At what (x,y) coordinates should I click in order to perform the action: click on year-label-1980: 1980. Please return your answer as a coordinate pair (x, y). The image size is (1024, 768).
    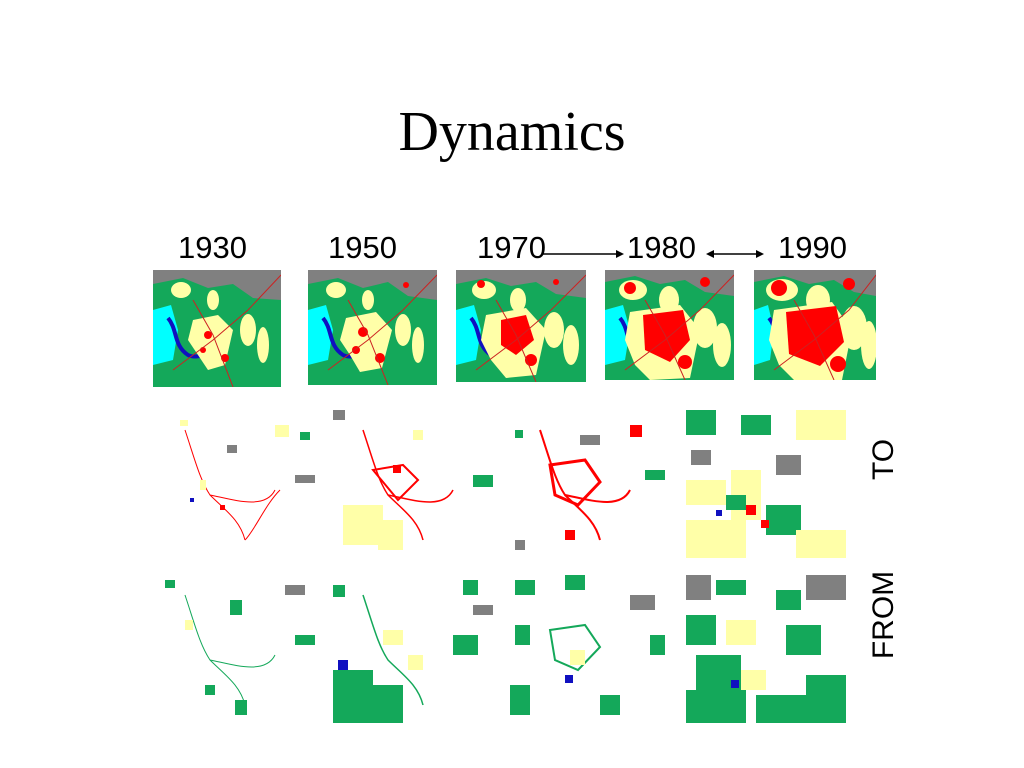
    Looking at the image, I should click on (661, 247).